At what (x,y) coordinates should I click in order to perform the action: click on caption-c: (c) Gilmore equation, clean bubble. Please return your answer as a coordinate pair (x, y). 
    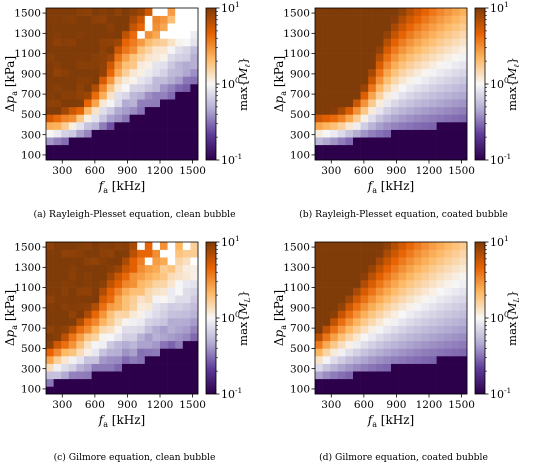
    Looking at the image, I should click on (134, 457).